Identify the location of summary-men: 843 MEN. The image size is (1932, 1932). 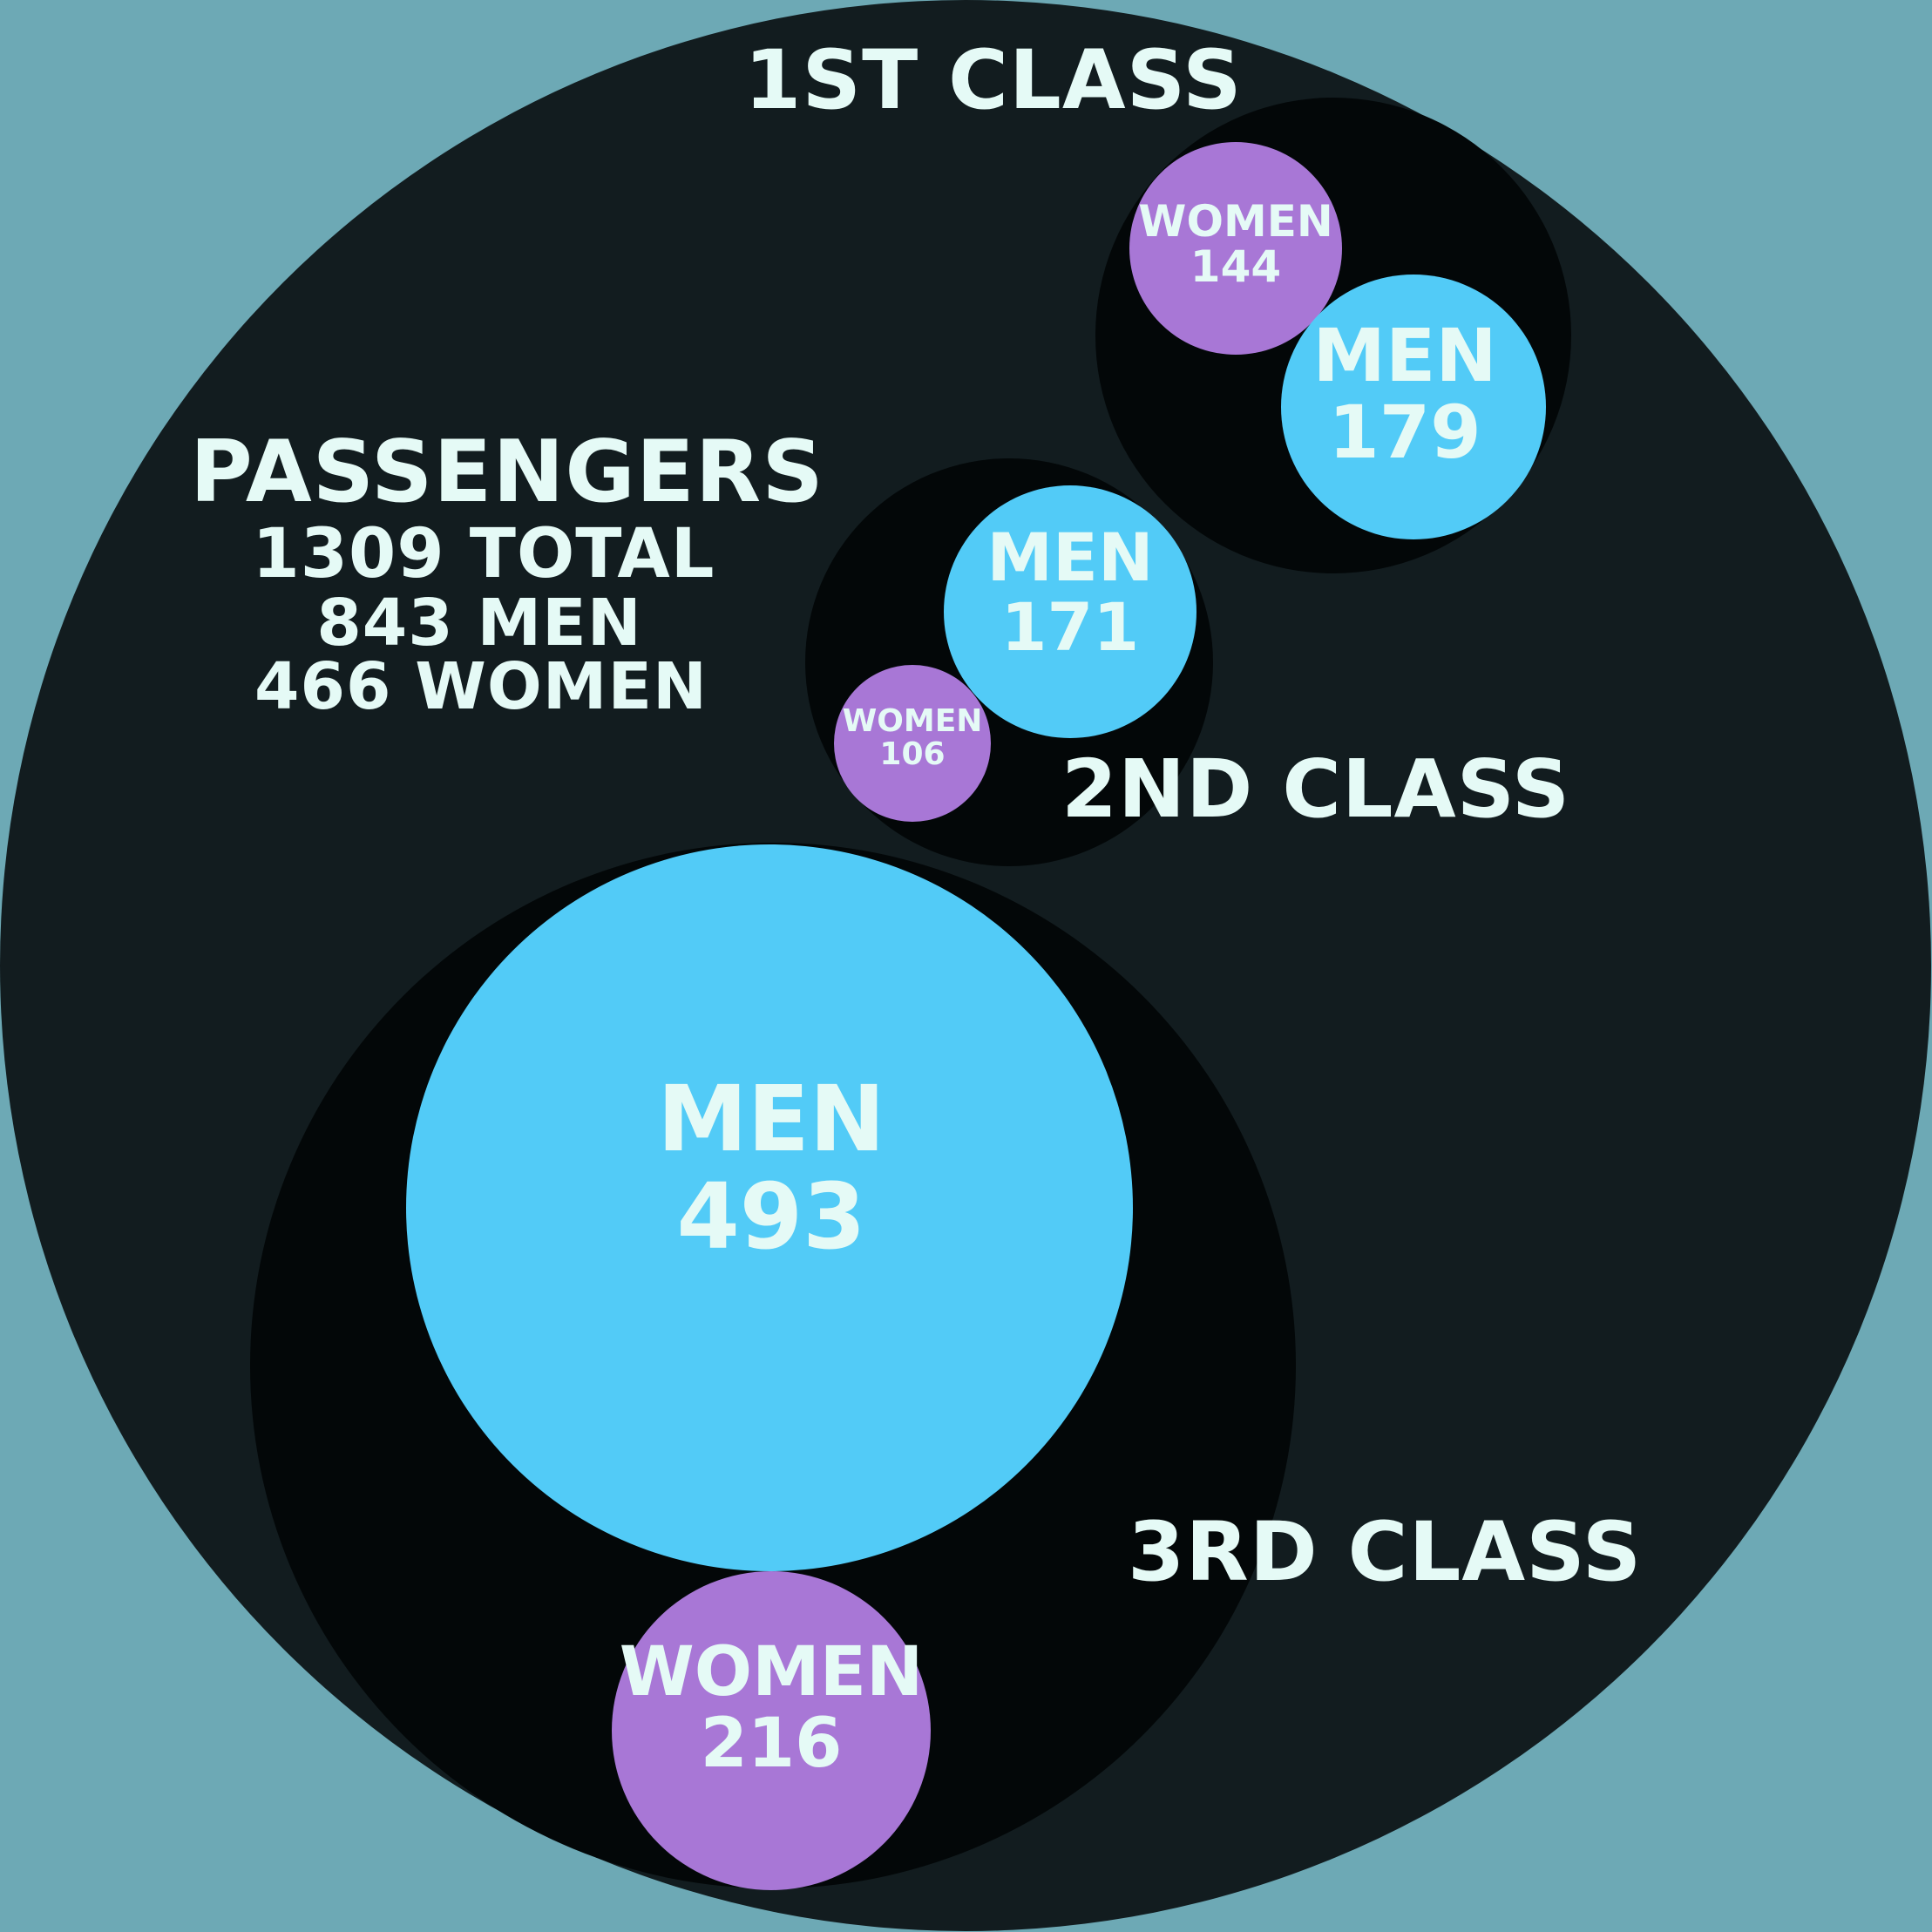
(479, 624).